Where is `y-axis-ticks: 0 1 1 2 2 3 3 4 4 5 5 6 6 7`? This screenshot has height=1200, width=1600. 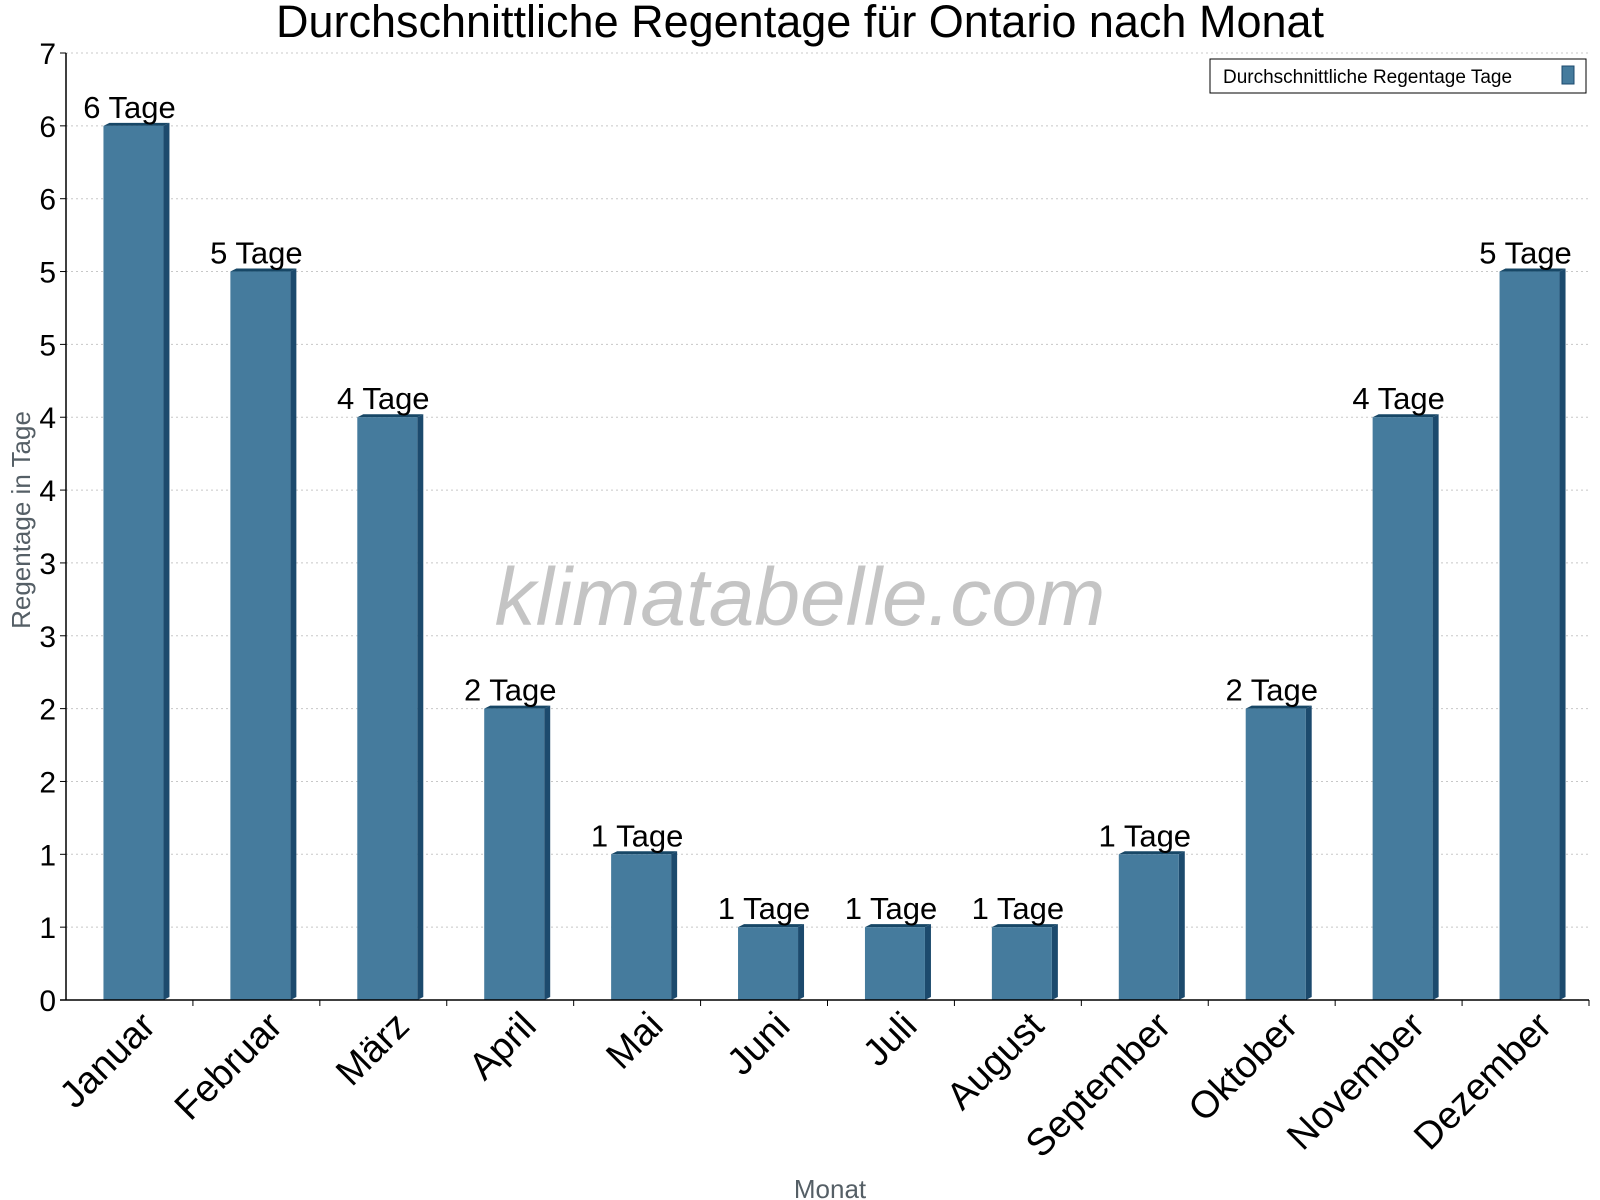
y-axis-ticks: 0 1 1 2 2 3 3 4 4 5 5 6 6 7 is located at coordinates (52, 528).